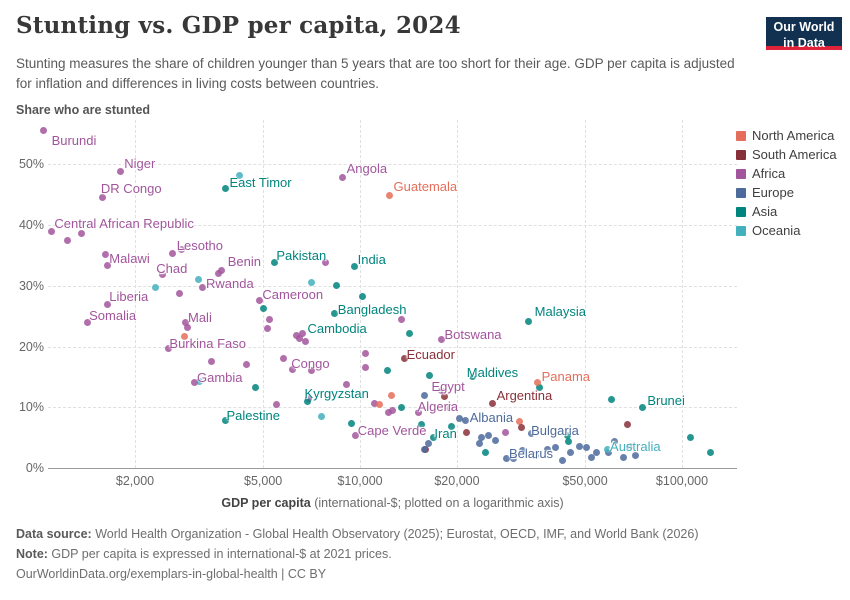 This screenshot has height=600, width=850. Describe the element at coordinates (786, 154) in the screenshot. I see `legend-item-south-america: South America` at that location.